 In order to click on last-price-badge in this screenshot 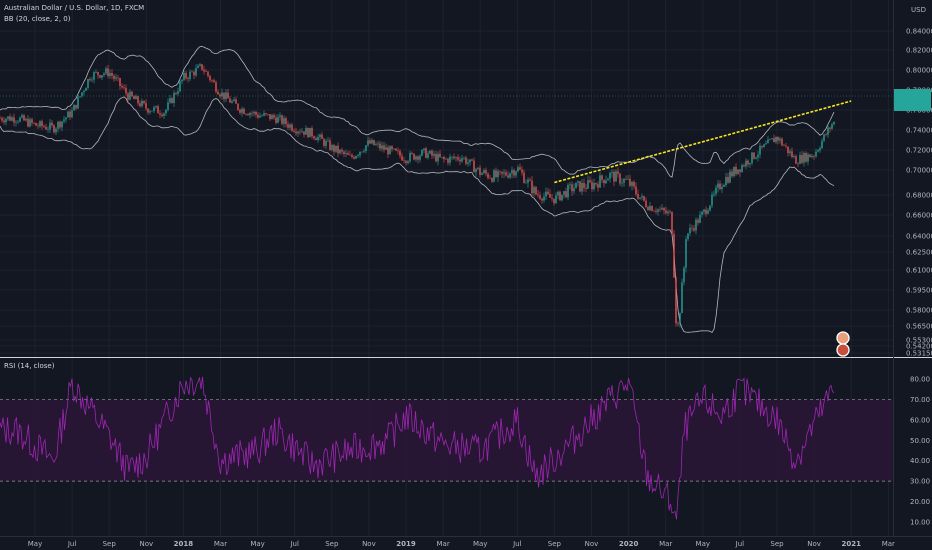, I will do `click(912, 100)`.